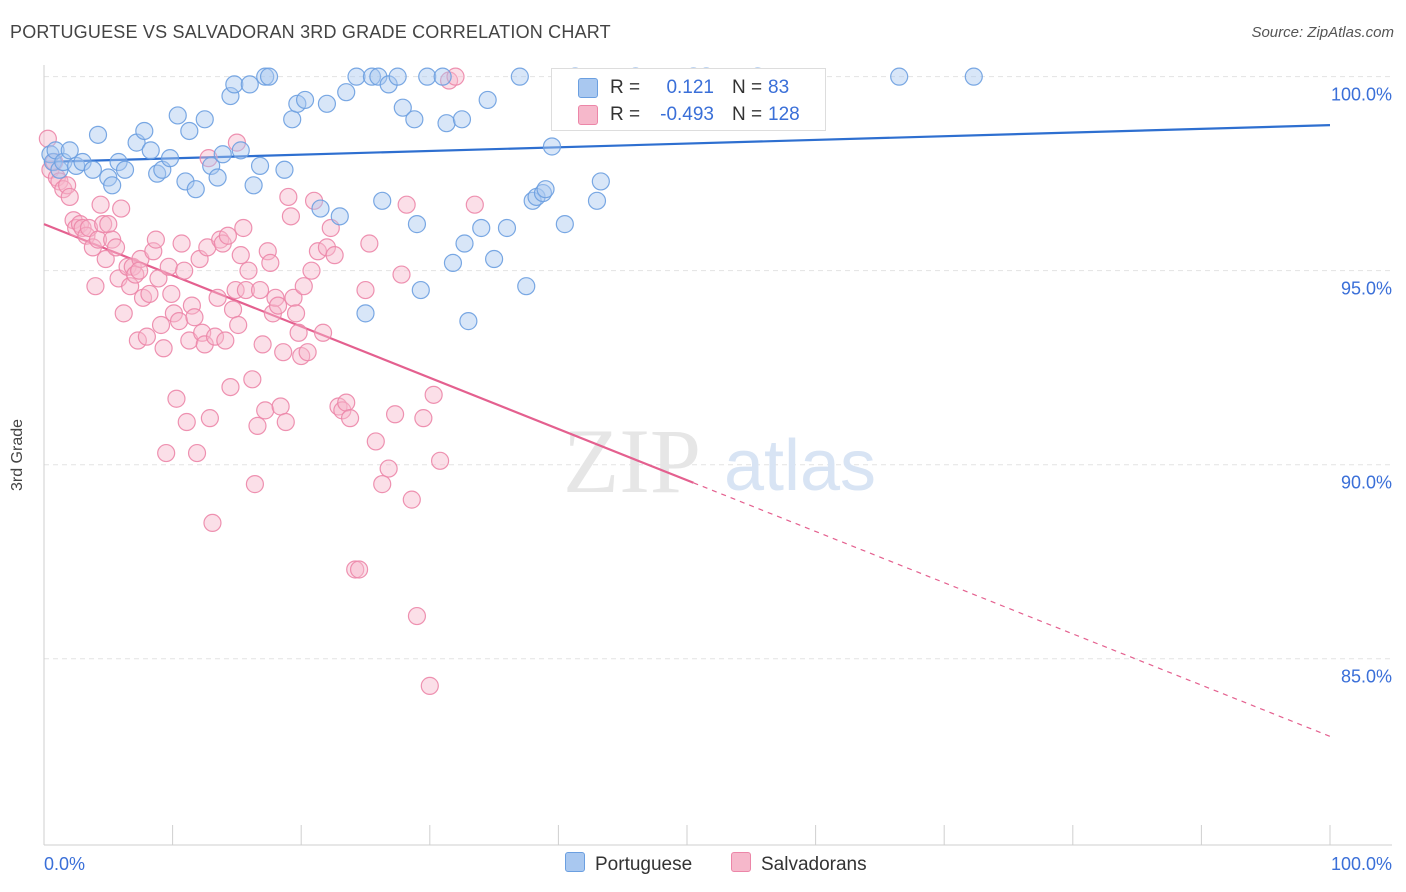 This screenshot has width=1406, height=892. I want to click on y-tick-label: 90.0%, so click(1366, 483).